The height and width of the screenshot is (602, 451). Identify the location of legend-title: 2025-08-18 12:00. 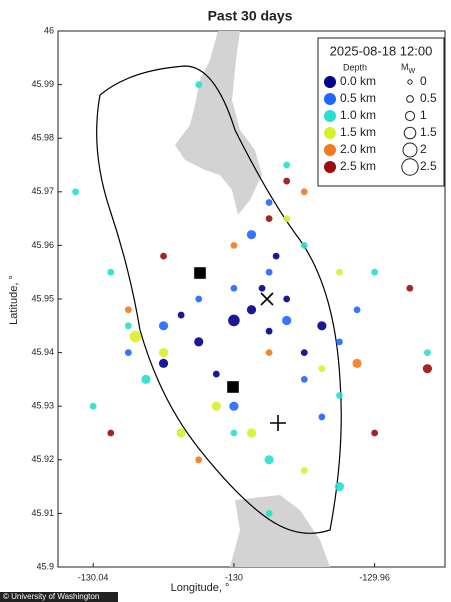
(381, 50).